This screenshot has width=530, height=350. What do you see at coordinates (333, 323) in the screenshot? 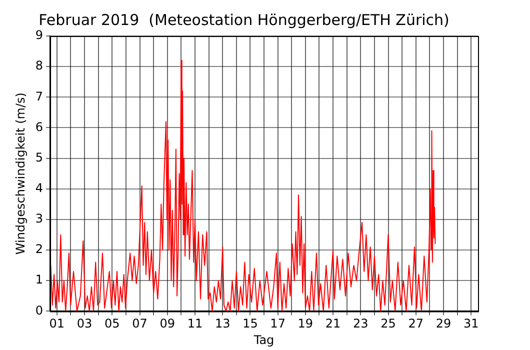
I see `x-tick-label: 21` at bounding box center [333, 323].